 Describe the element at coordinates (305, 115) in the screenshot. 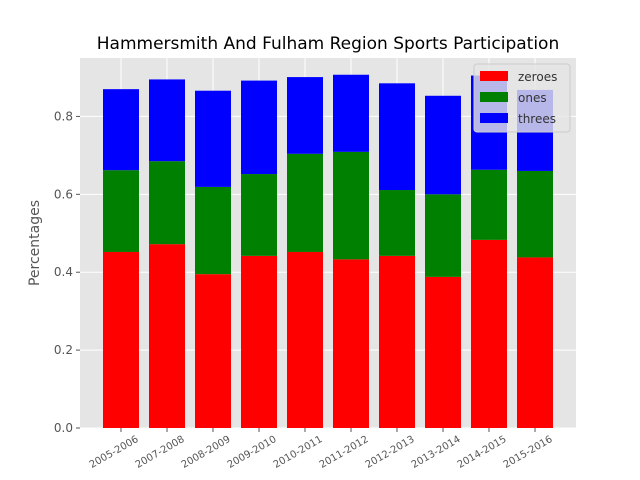

I see `bar-threes-2010-2011` at that location.